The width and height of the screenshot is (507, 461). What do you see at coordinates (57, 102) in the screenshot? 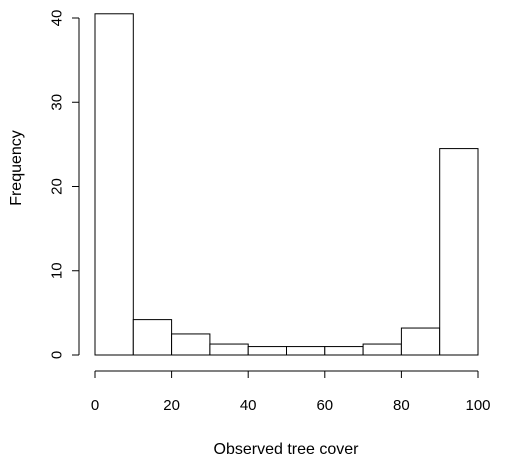
I see `y-tick-label-30: 30` at bounding box center [57, 102].